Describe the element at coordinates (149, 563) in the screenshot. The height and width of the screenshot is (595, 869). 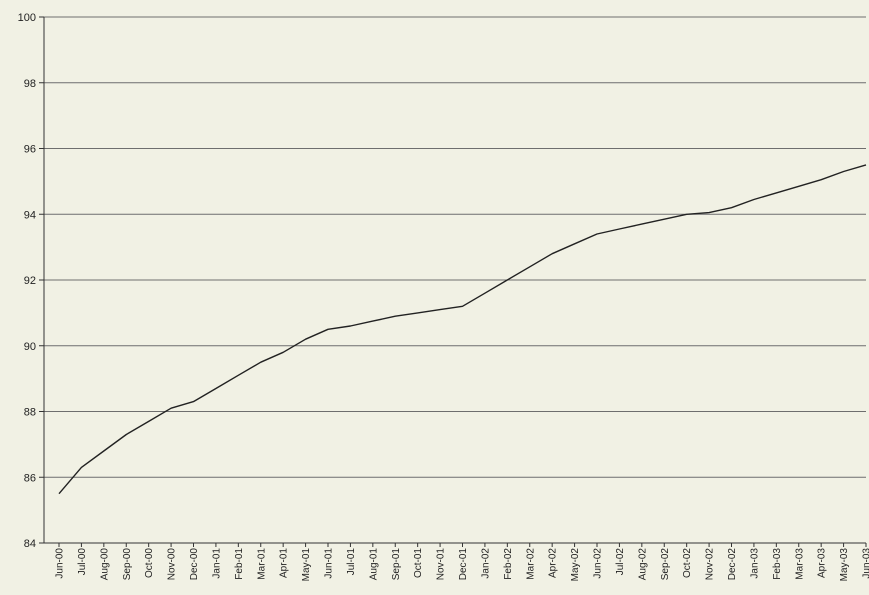
I see `x-tick-label: Oct-00` at that location.